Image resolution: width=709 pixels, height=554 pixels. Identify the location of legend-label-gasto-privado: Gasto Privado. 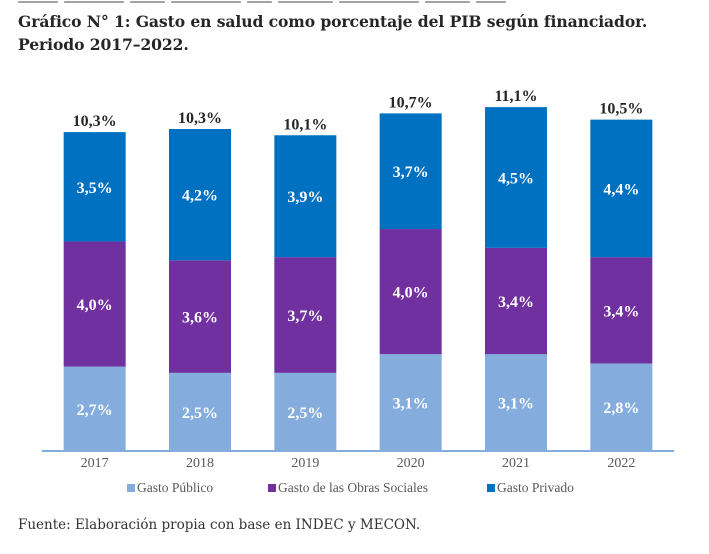
(535, 487).